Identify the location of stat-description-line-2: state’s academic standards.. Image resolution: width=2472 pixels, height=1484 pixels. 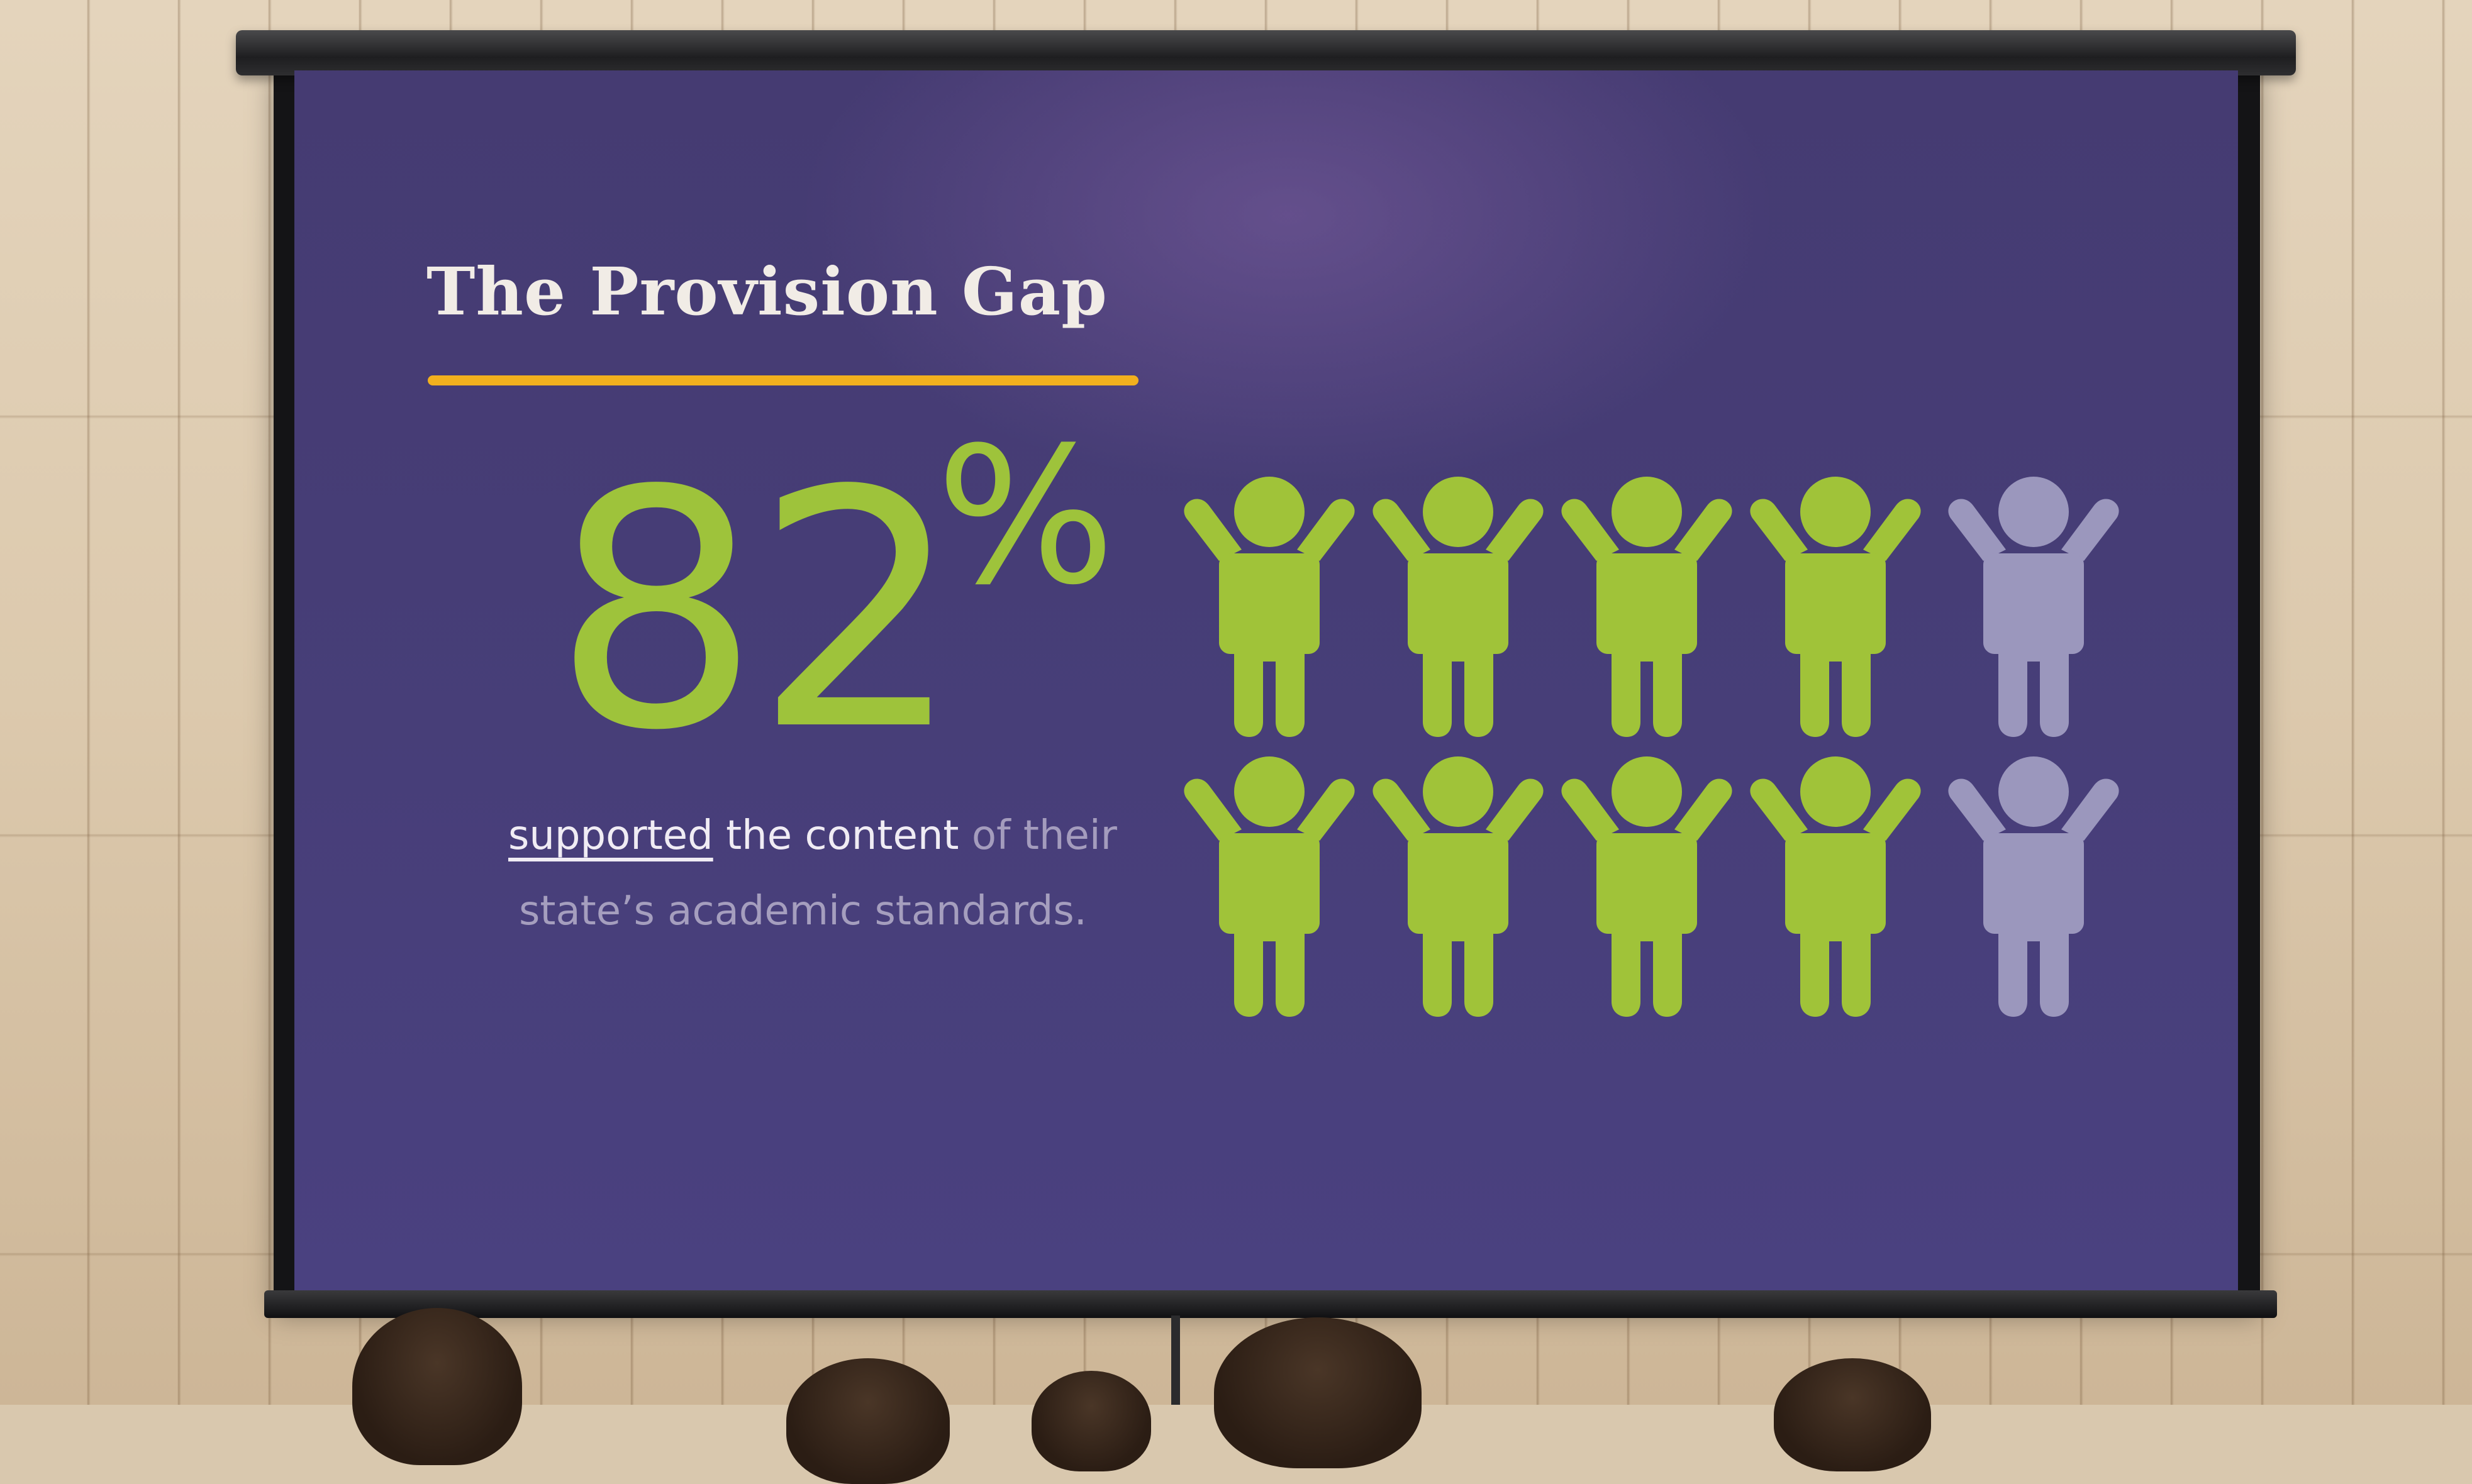
(803, 911).